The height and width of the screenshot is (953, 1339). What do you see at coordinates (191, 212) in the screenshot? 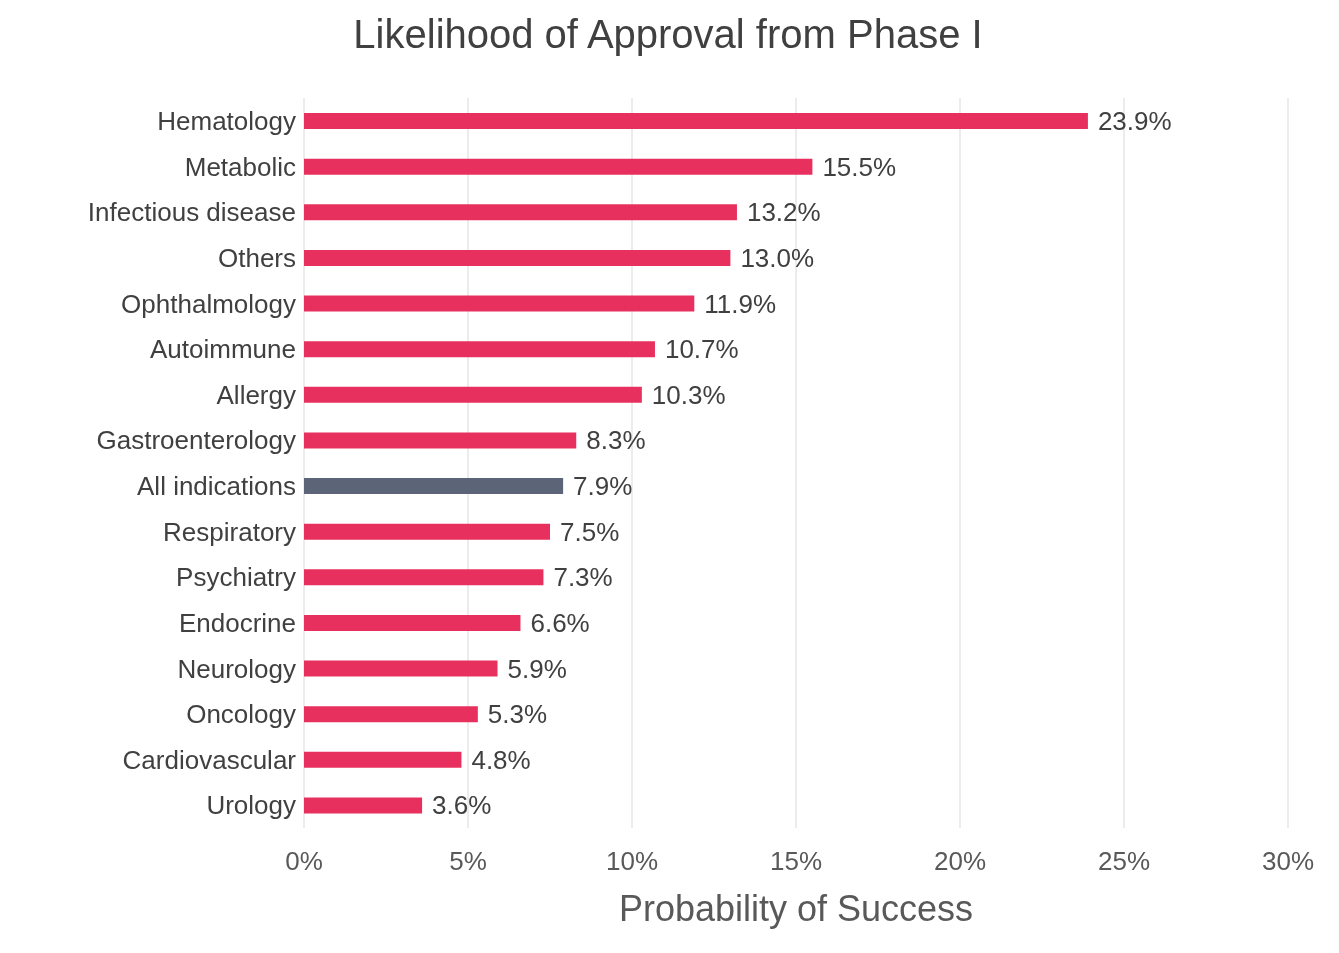
I see `y-tick-label: Infectious disease` at bounding box center [191, 212].